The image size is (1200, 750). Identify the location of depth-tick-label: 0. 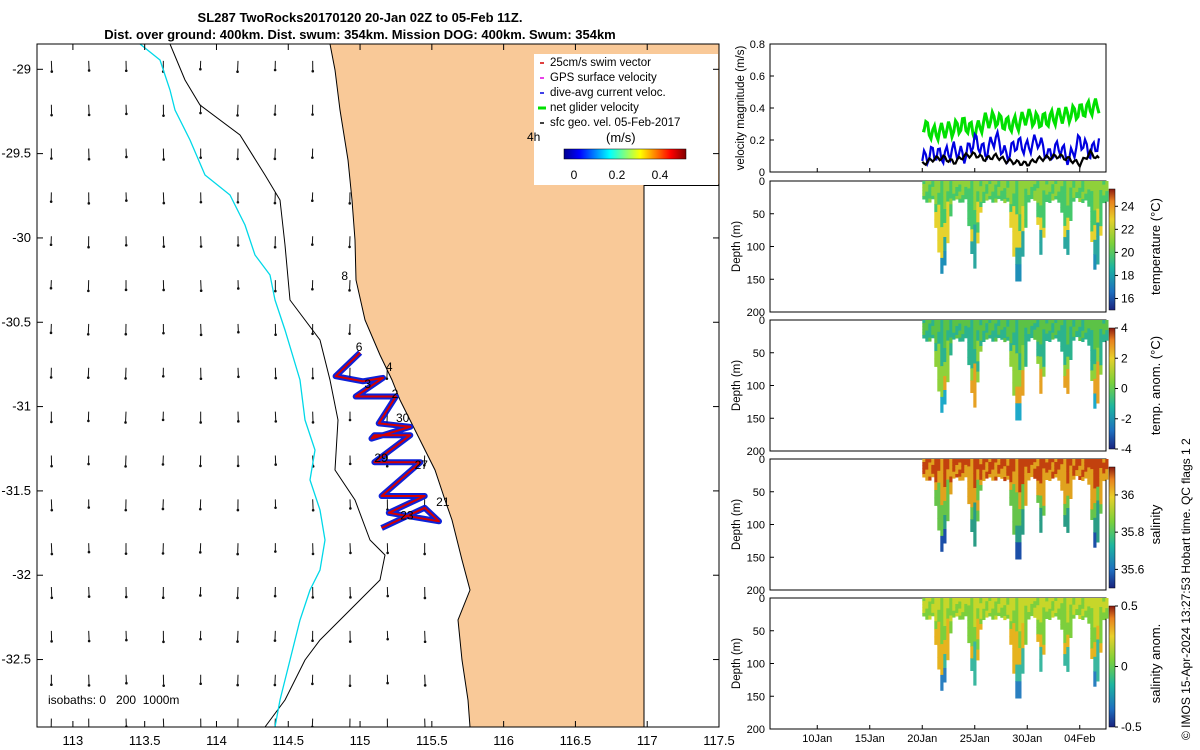
(762, 321).